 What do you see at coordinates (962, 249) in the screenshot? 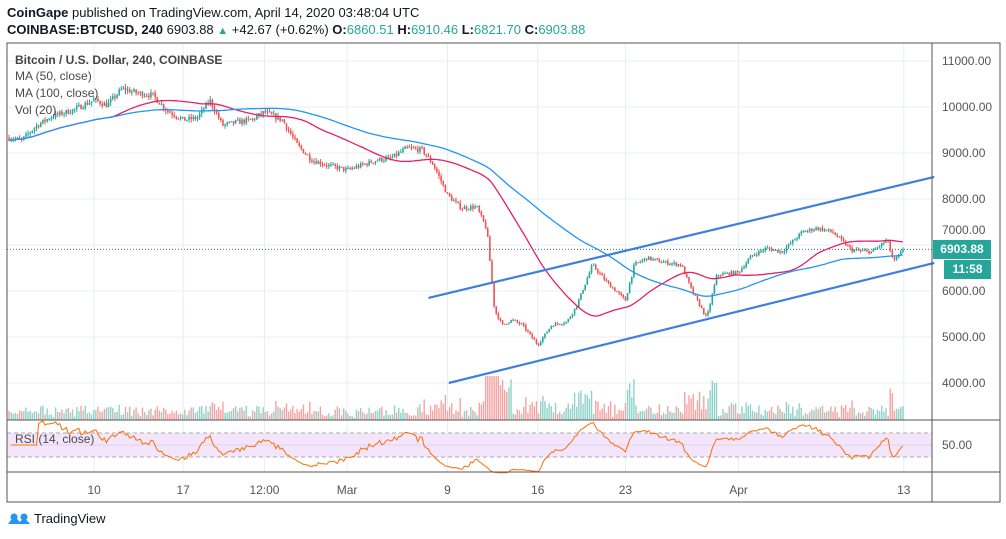
I see `last-price-tag: 6903.88` at bounding box center [962, 249].